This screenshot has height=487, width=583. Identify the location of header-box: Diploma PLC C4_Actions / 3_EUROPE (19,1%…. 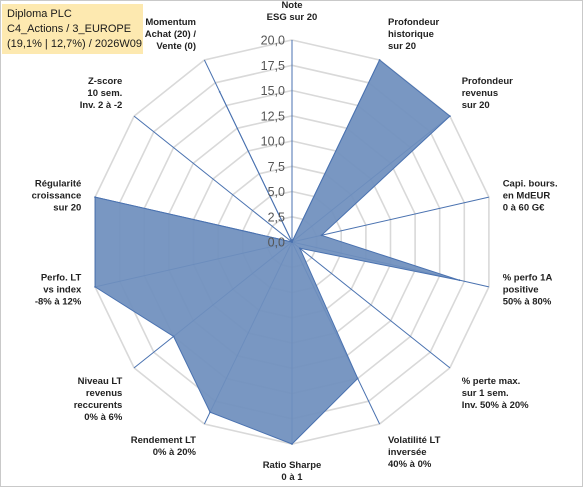
(72, 29).